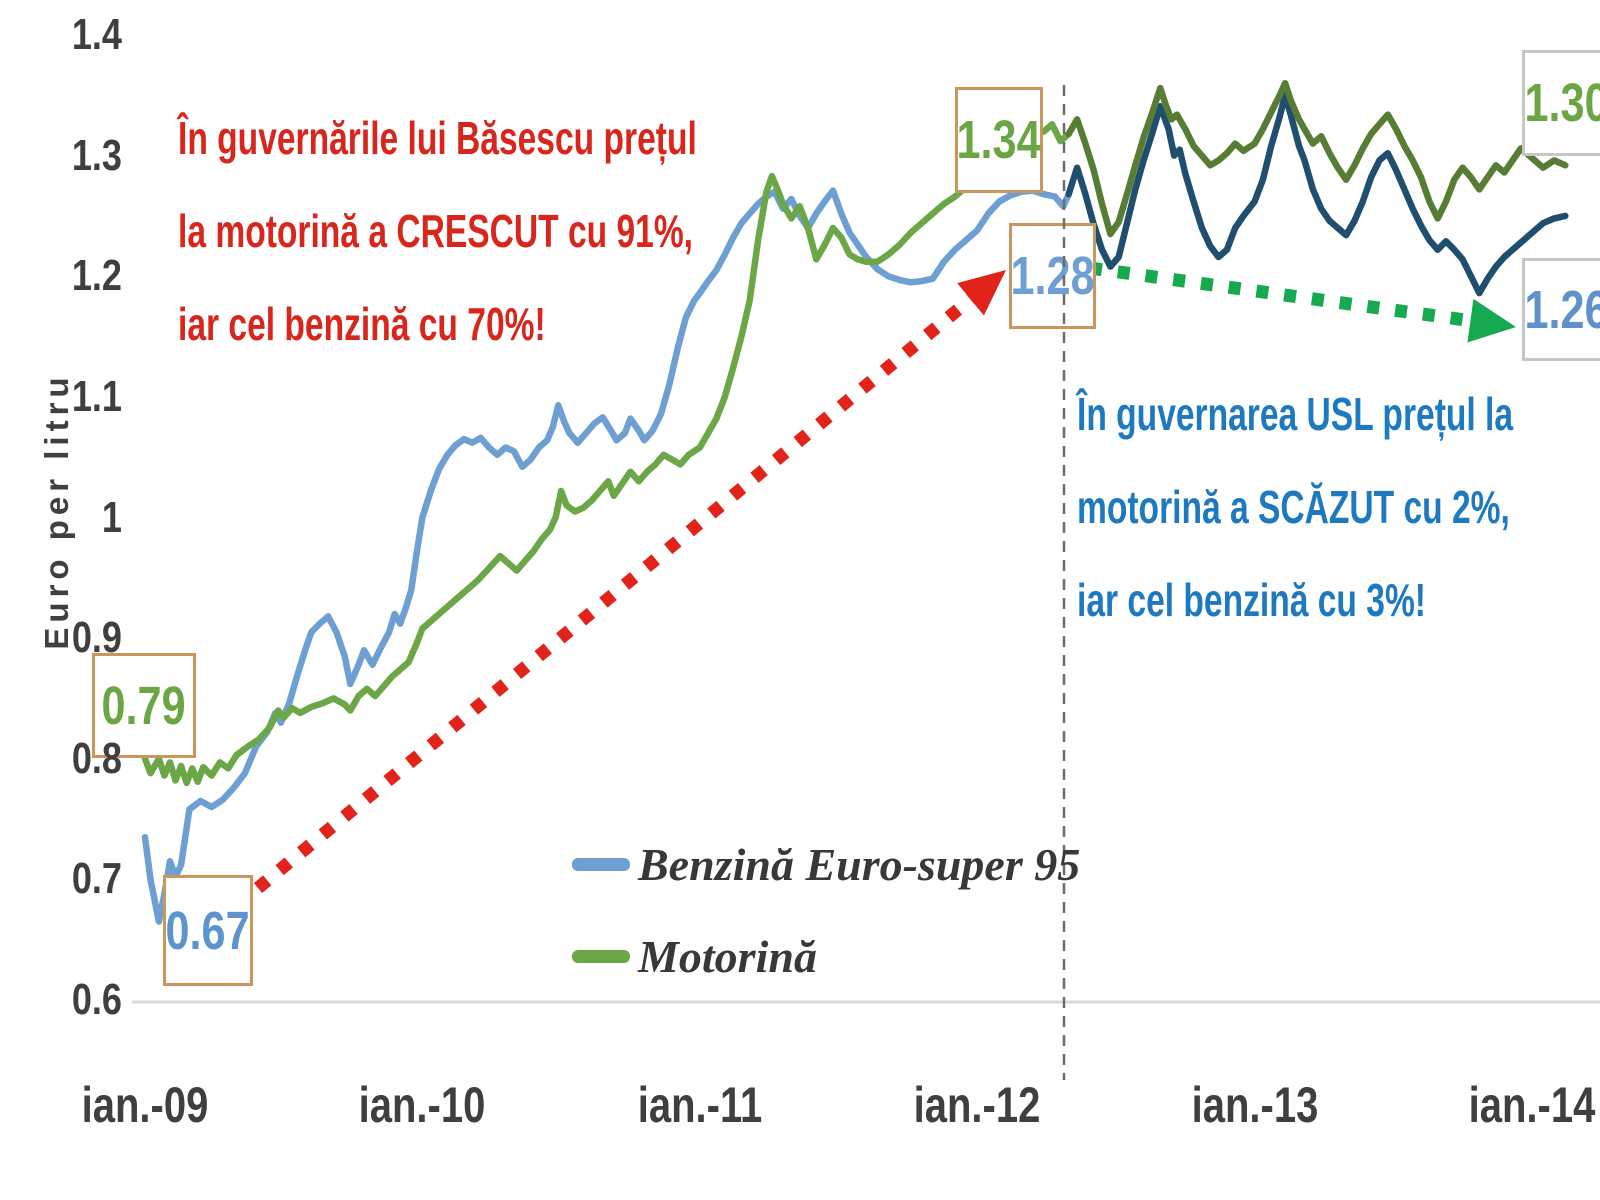 This screenshot has height=1200, width=1600. I want to click on motorina-line-swatch, so click(601, 956).